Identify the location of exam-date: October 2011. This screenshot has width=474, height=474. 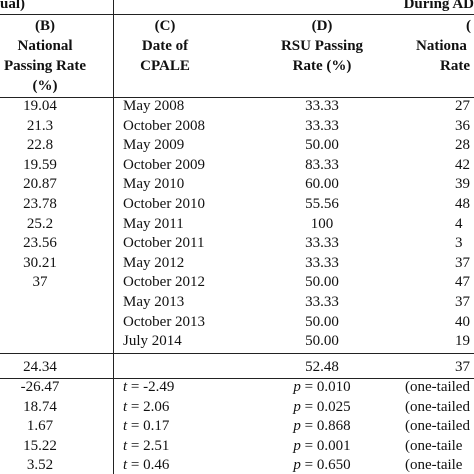
(164, 243).